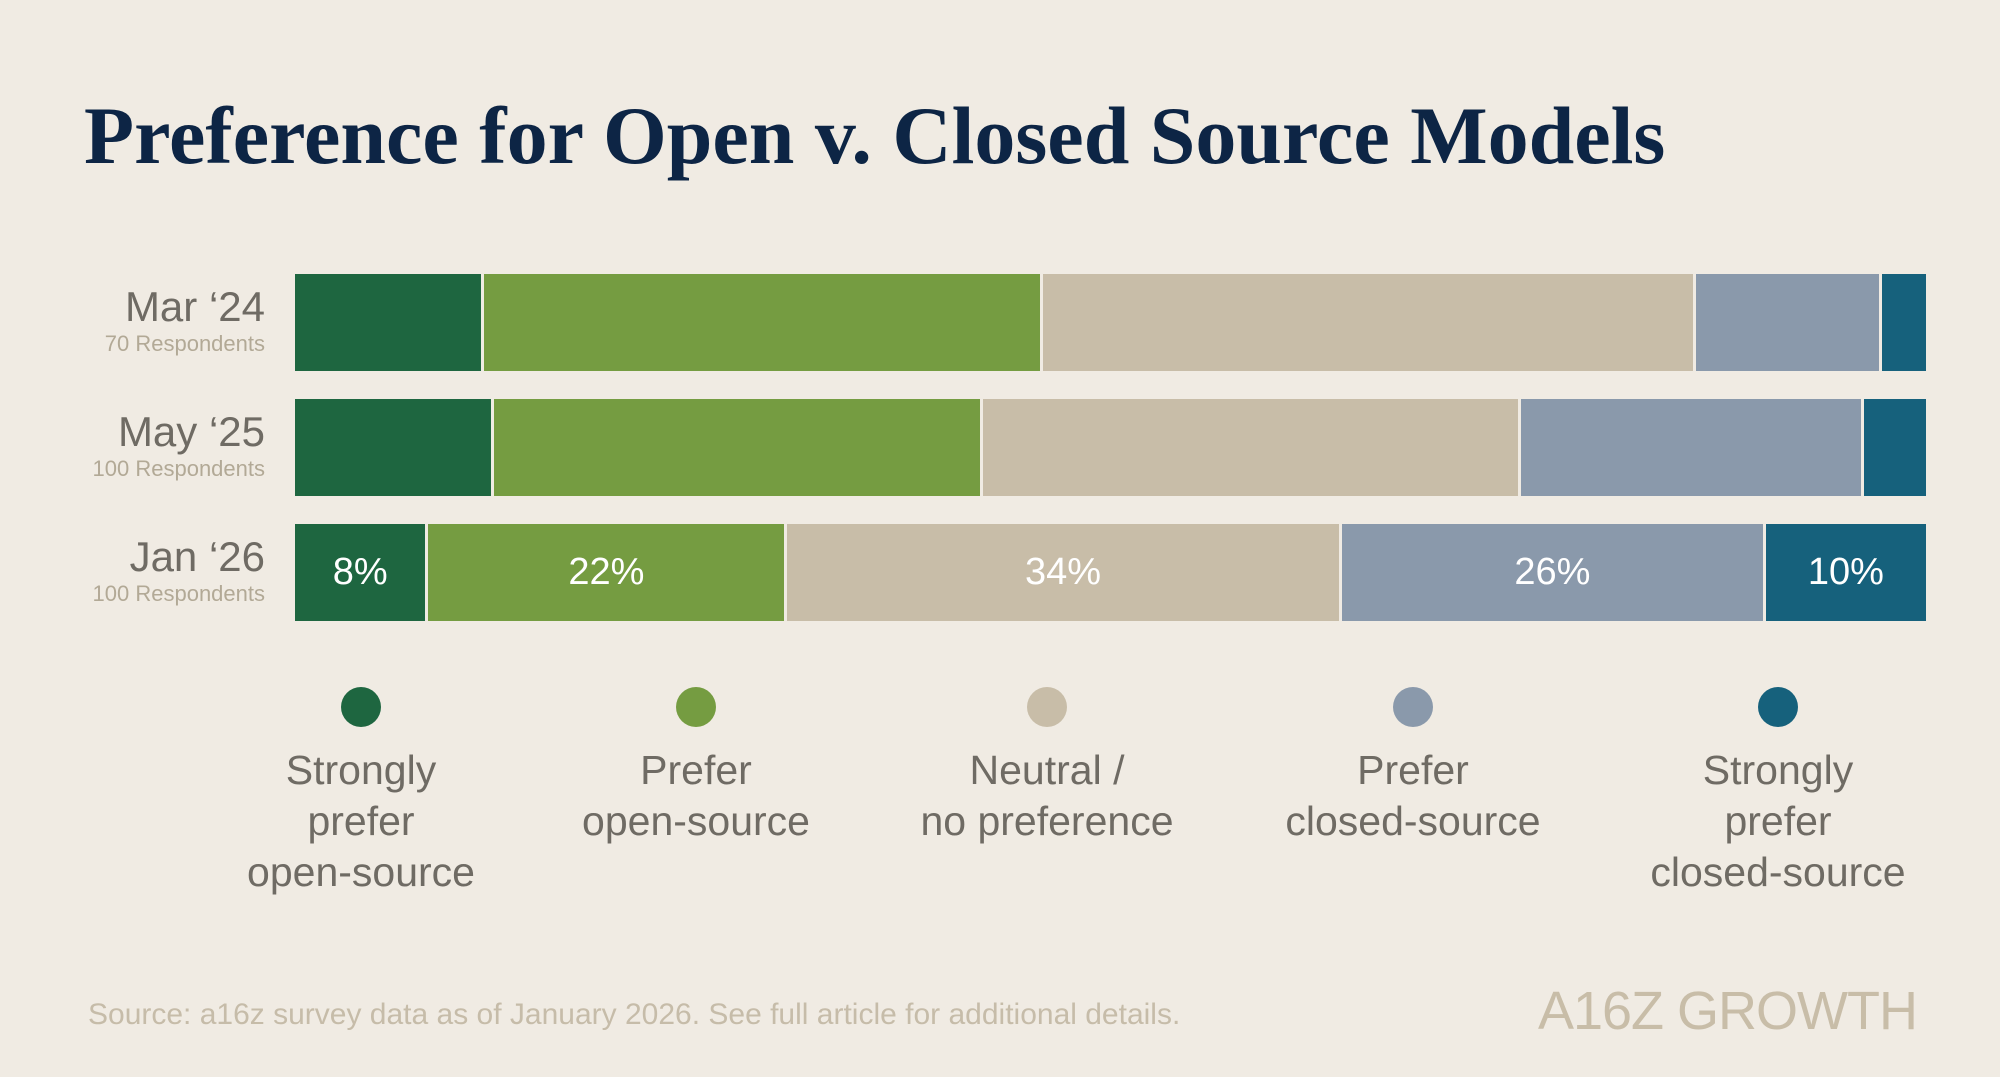 This screenshot has height=1077, width=2000. I want to click on bar-segment: 34%, so click(1061, 572).